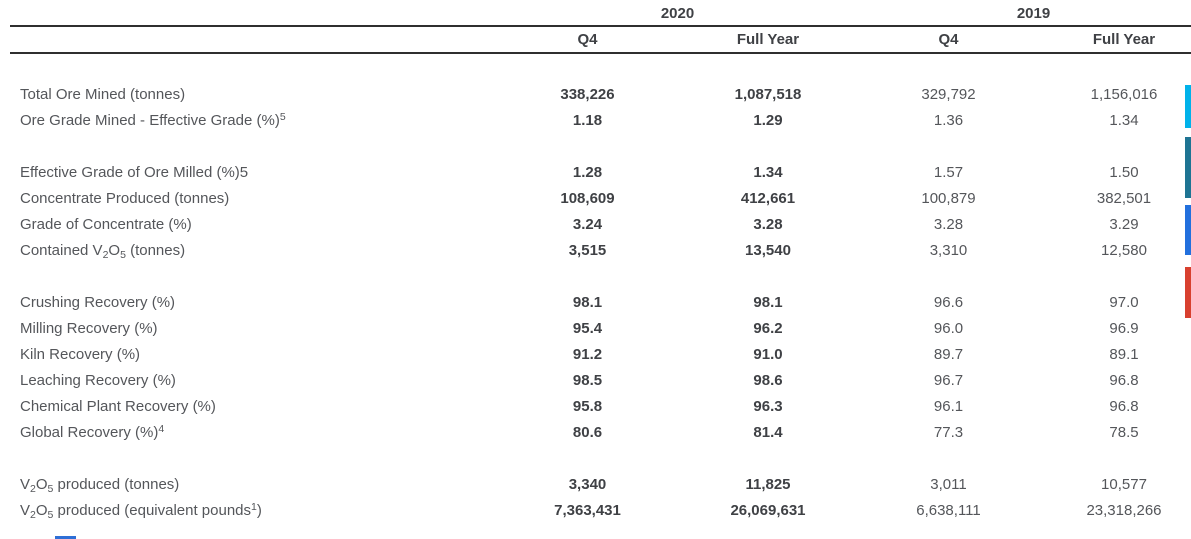  What do you see at coordinates (1124, 484) in the screenshot?
I see `value-2019-fullyear: 10,577` at bounding box center [1124, 484].